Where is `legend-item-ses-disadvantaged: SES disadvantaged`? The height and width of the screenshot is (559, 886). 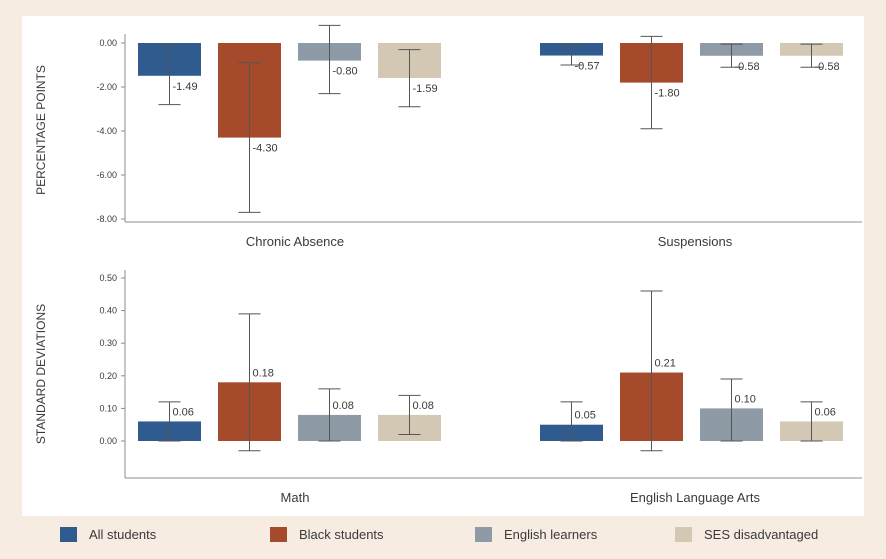 legend-item-ses-disadvantaged: SES disadvantaged is located at coordinates (747, 534).